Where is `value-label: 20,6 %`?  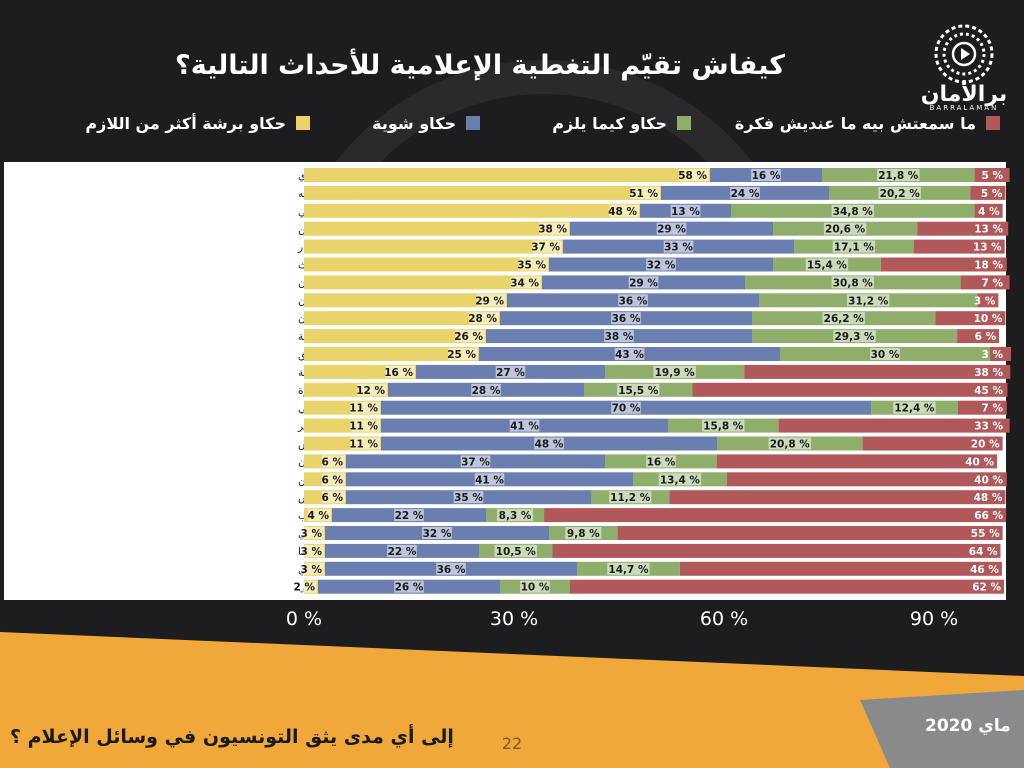
value-label: 20,6 % is located at coordinates (845, 230).